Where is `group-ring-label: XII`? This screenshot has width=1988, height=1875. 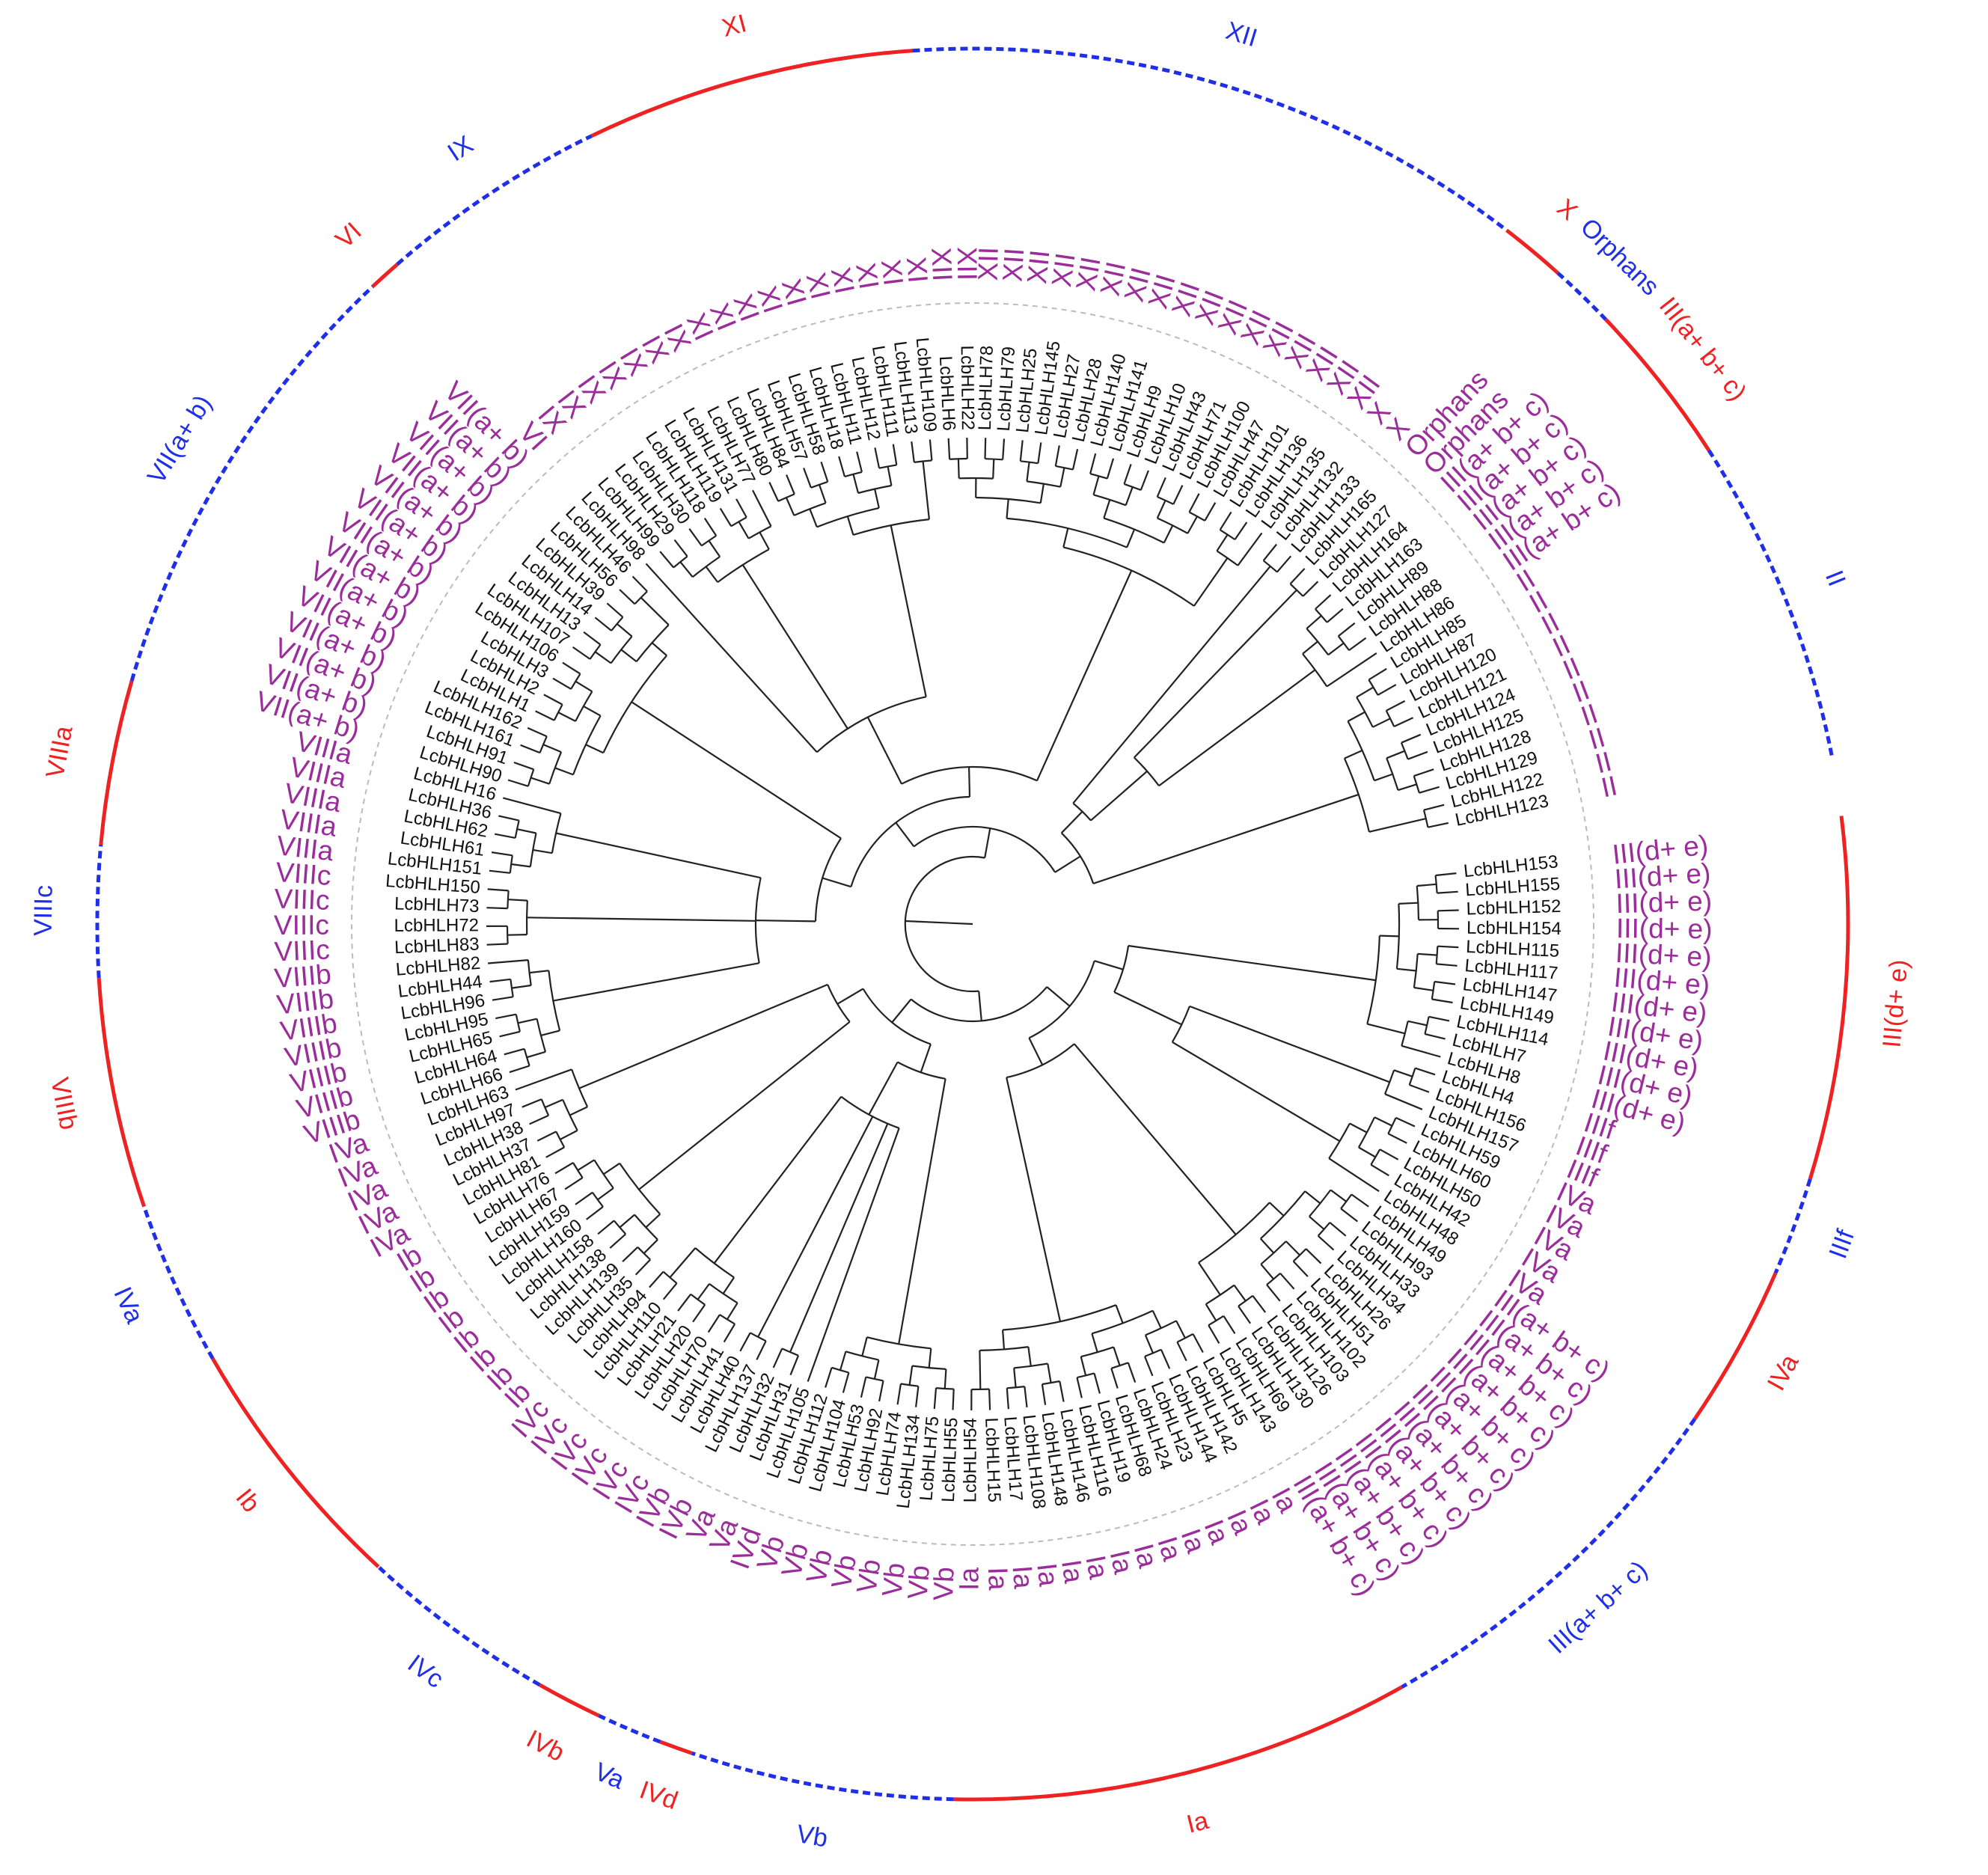
group-ring-label: XII is located at coordinates (1242, 34).